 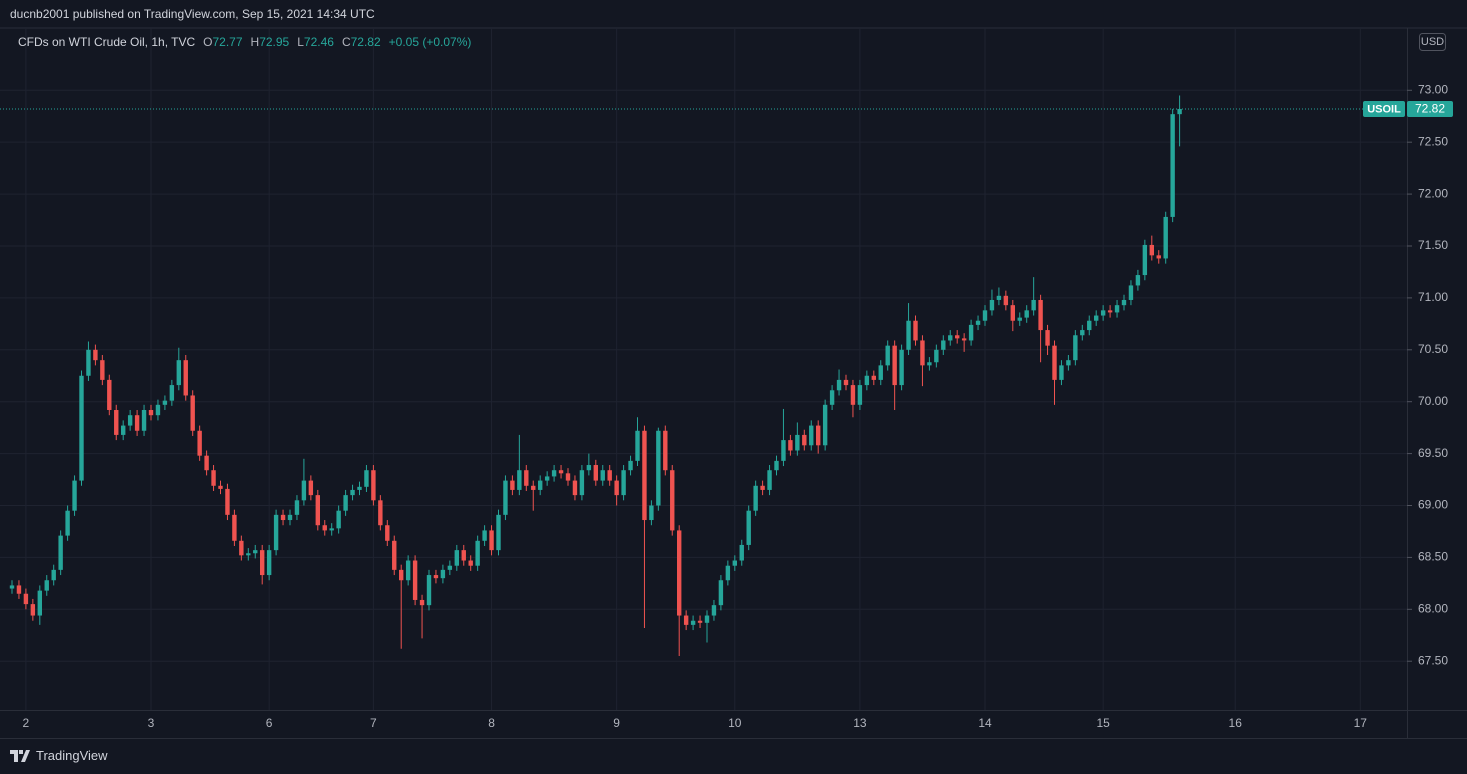 I want to click on ohlc-key: O, so click(x=208, y=42).